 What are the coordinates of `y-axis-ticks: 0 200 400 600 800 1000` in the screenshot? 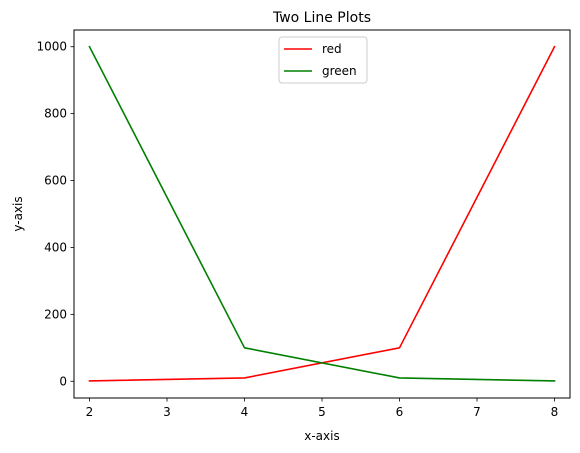 It's located at (55, 214).